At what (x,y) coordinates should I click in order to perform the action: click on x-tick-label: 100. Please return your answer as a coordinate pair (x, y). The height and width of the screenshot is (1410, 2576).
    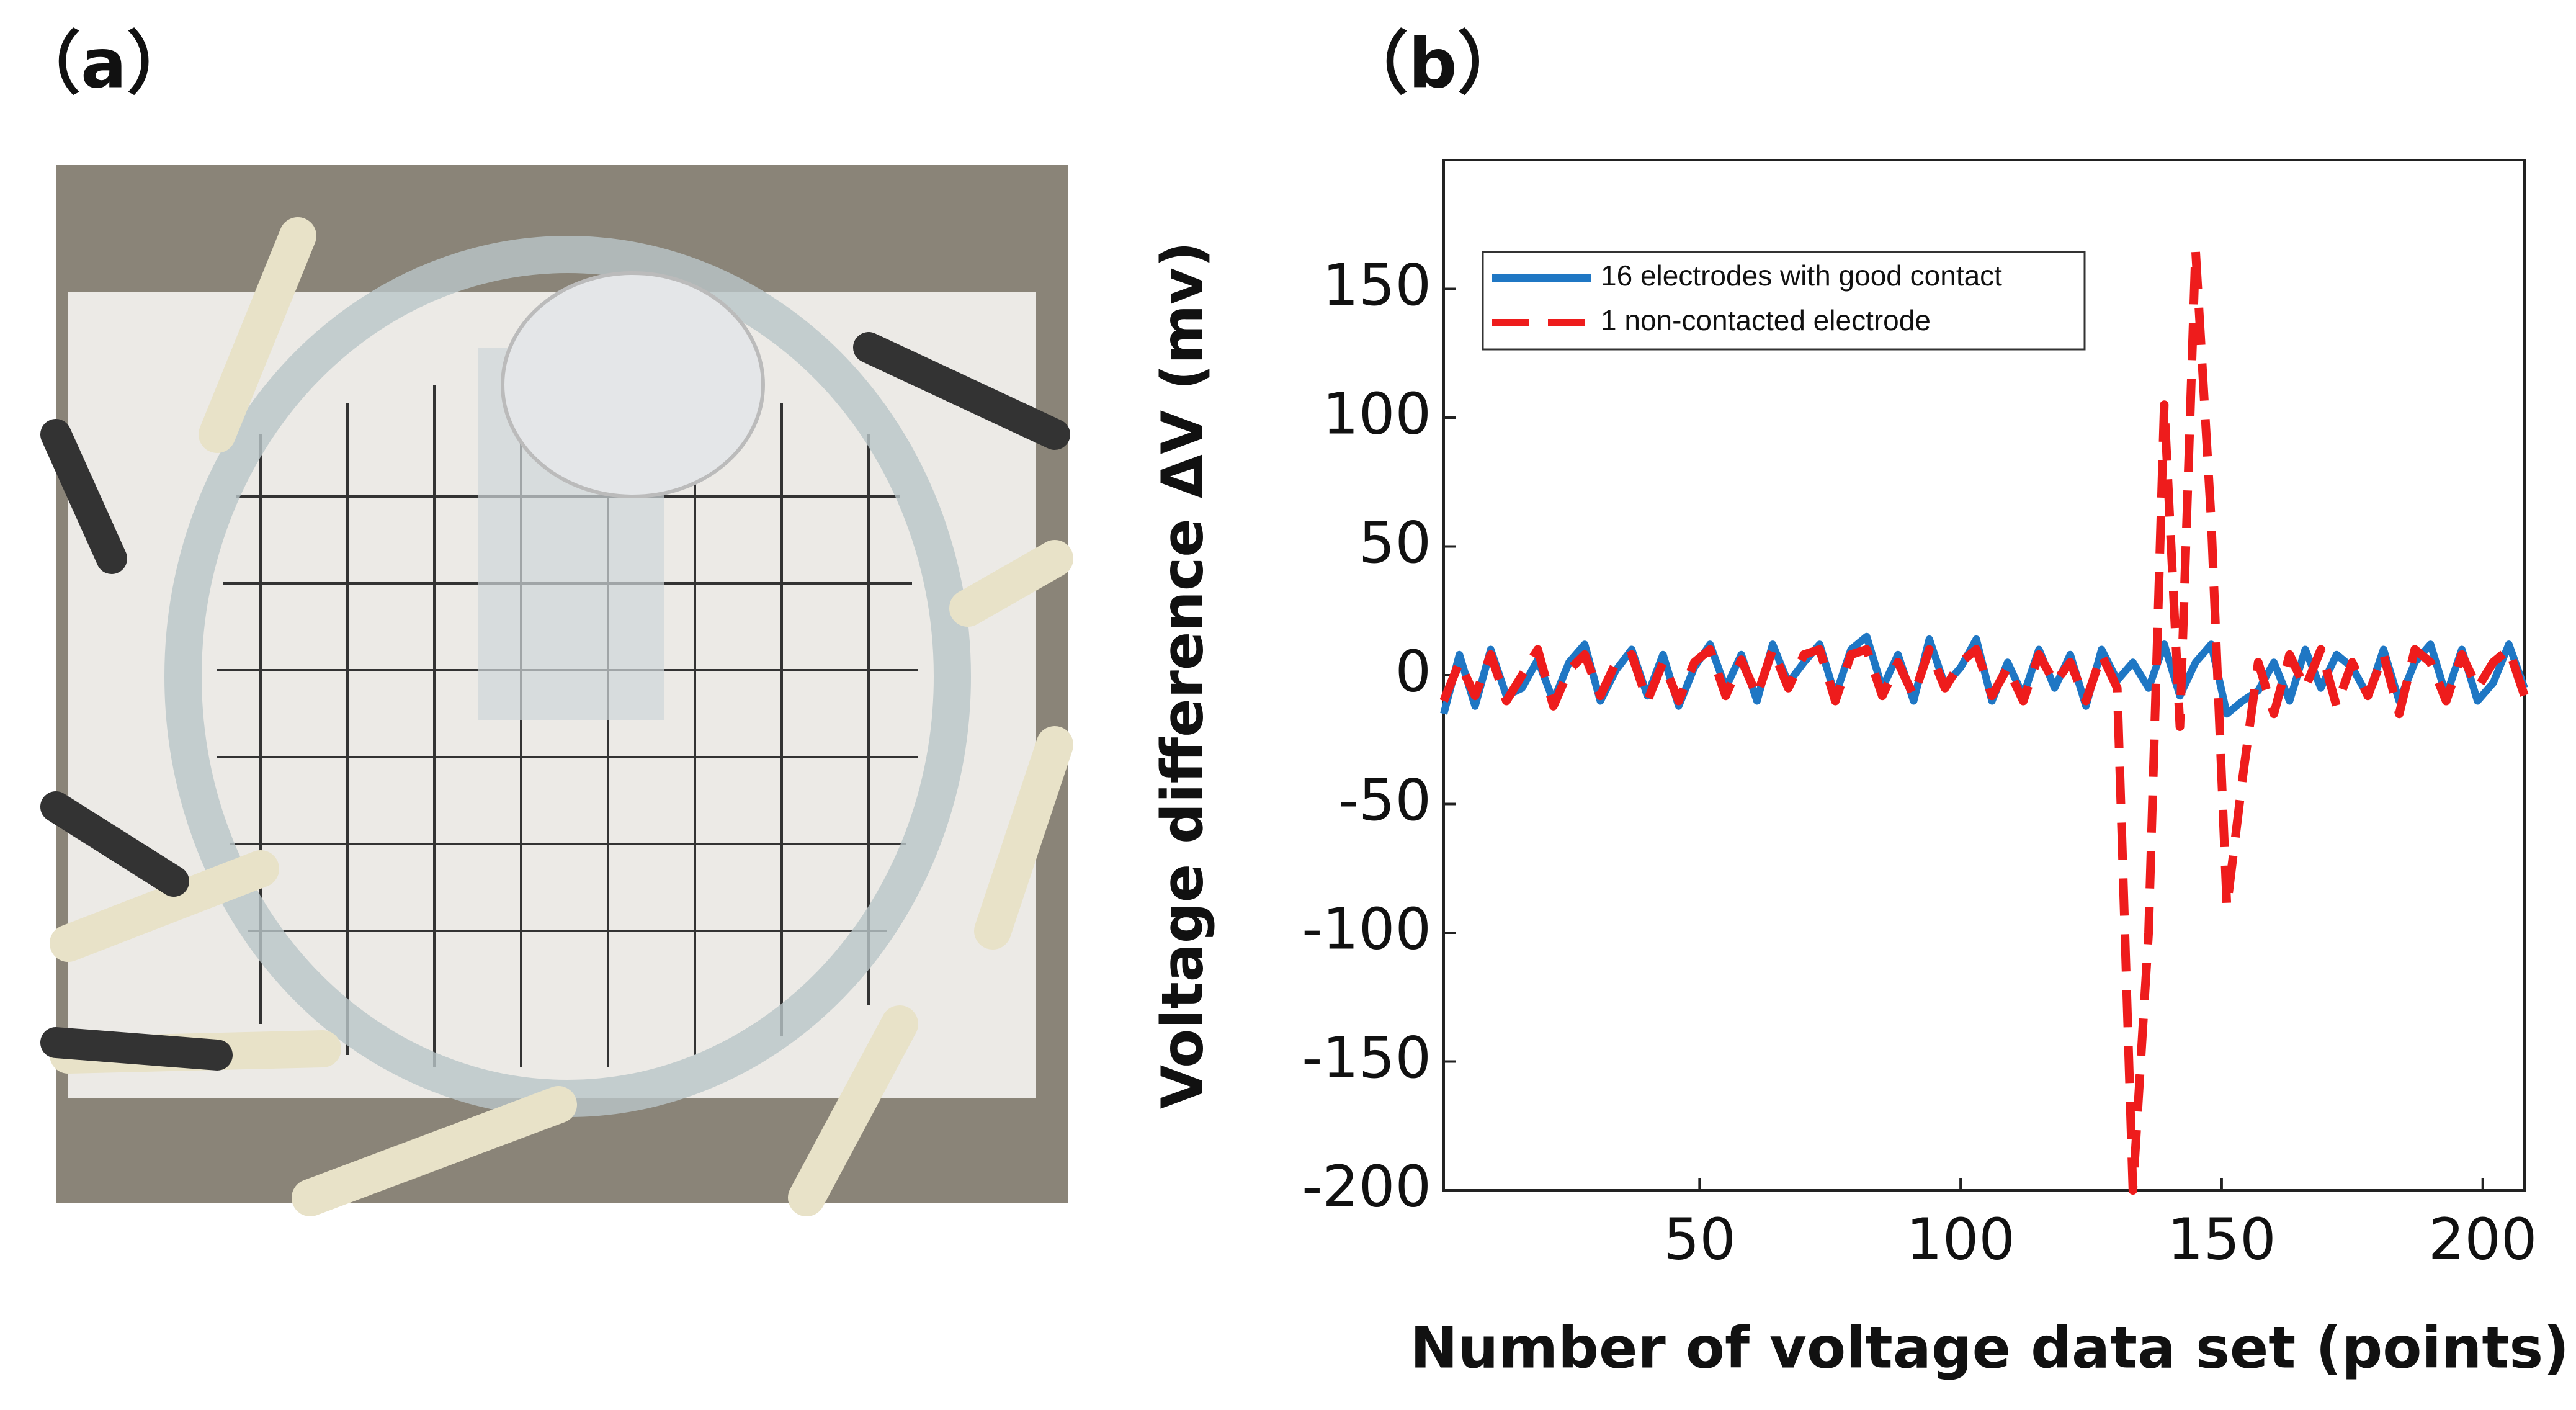
    Looking at the image, I should click on (1960, 1239).